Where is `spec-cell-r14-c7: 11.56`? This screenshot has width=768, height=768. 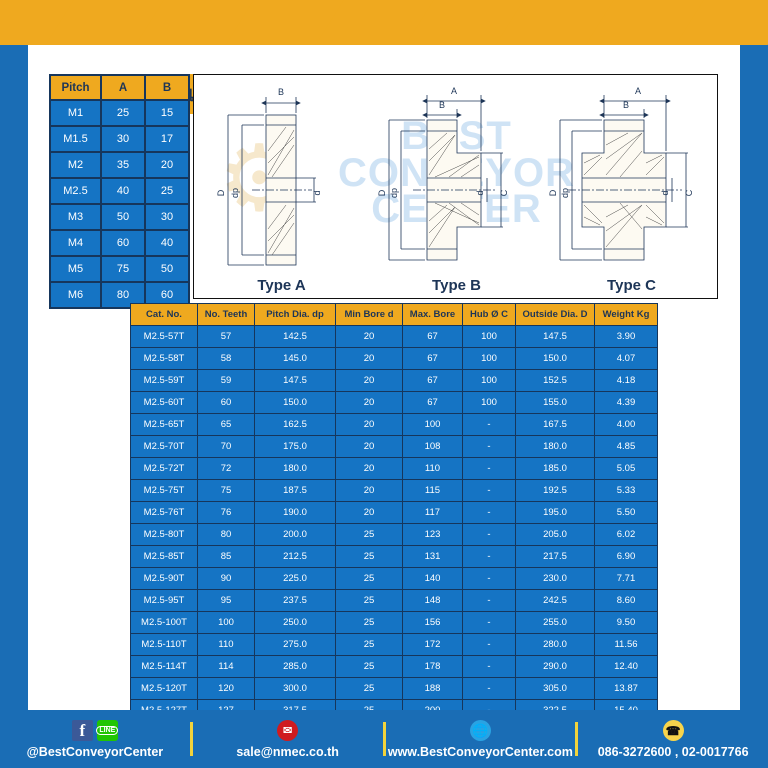
spec-cell-r14-c7: 11.56 is located at coordinates (626, 644).